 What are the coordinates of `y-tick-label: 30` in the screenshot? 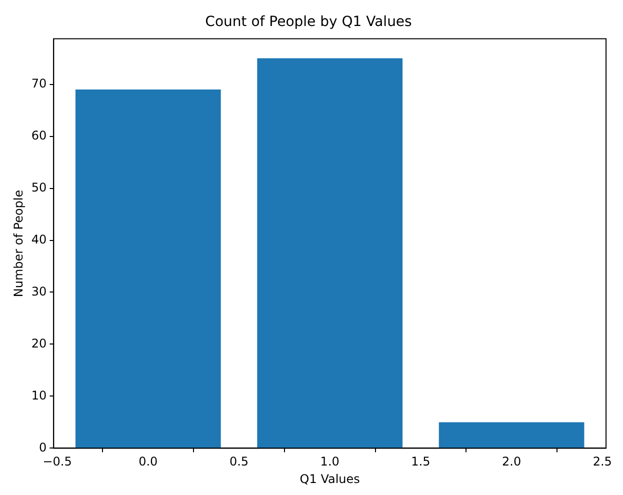 It's located at (39, 291).